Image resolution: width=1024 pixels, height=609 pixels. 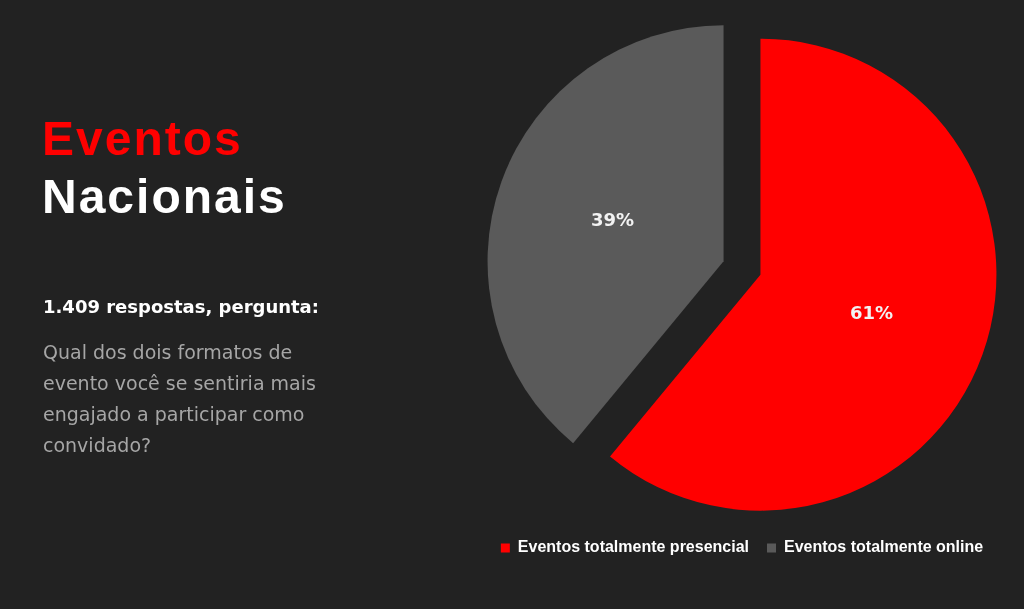 What do you see at coordinates (180, 399) in the screenshot?
I see `text: Qual dos dois formatos de evento você se sentiria mais engajado a participar como convidado?` at bounding box center [180, 399].